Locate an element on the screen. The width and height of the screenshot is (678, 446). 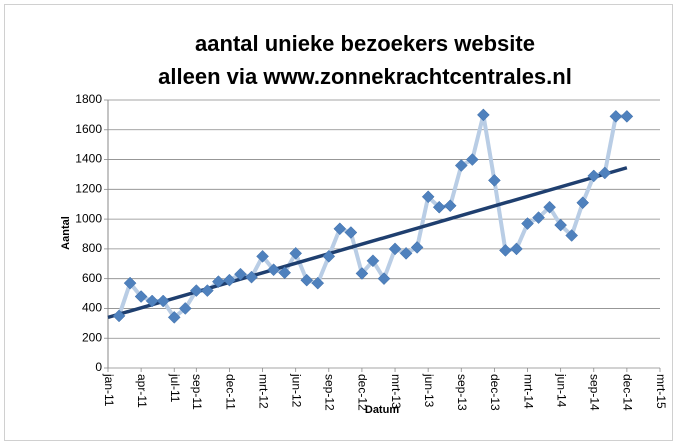
y-tick-label: 1000 is located at coordinates (88, 218).